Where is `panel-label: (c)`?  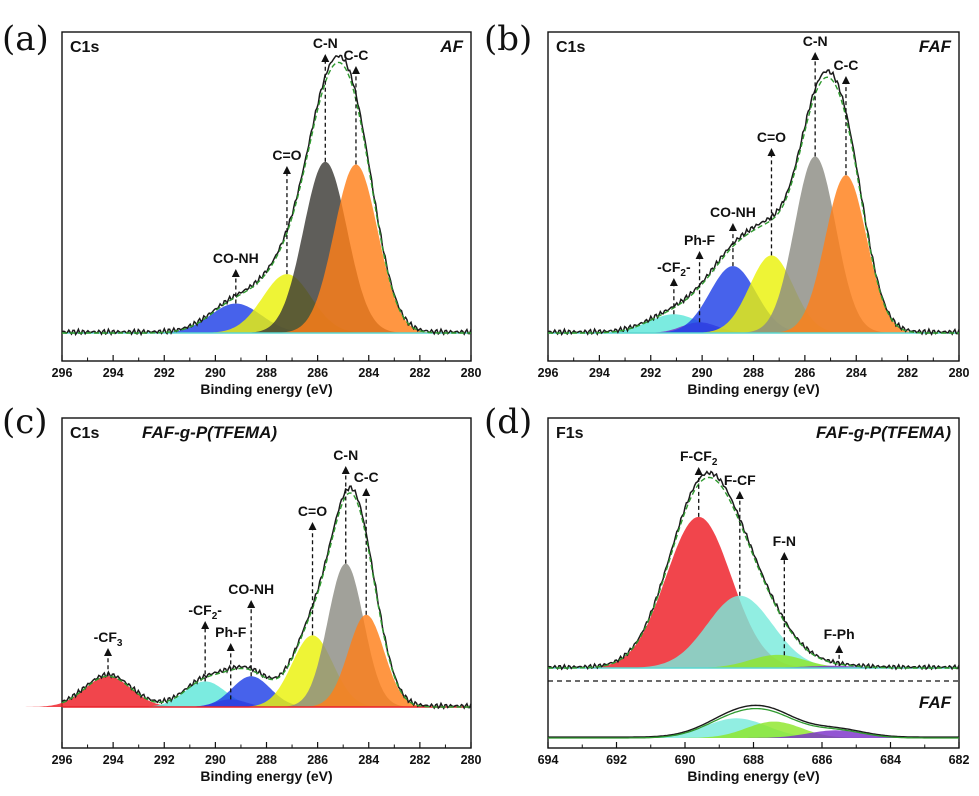
panel-label: (c) is located at coordinates (25, 422).